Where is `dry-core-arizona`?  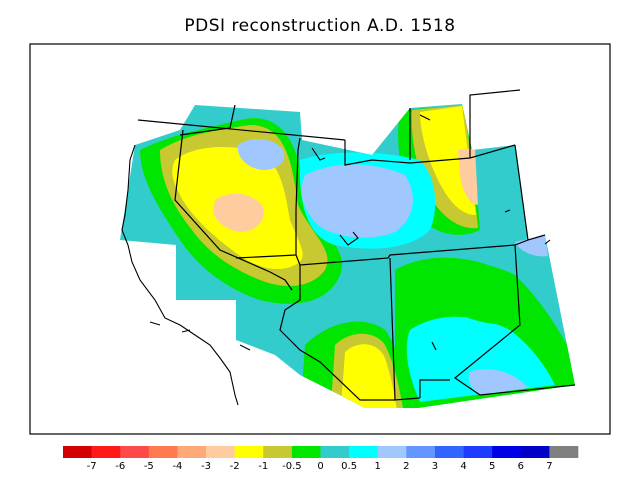 dry-core-arizona is located at coordinates (369, 376).